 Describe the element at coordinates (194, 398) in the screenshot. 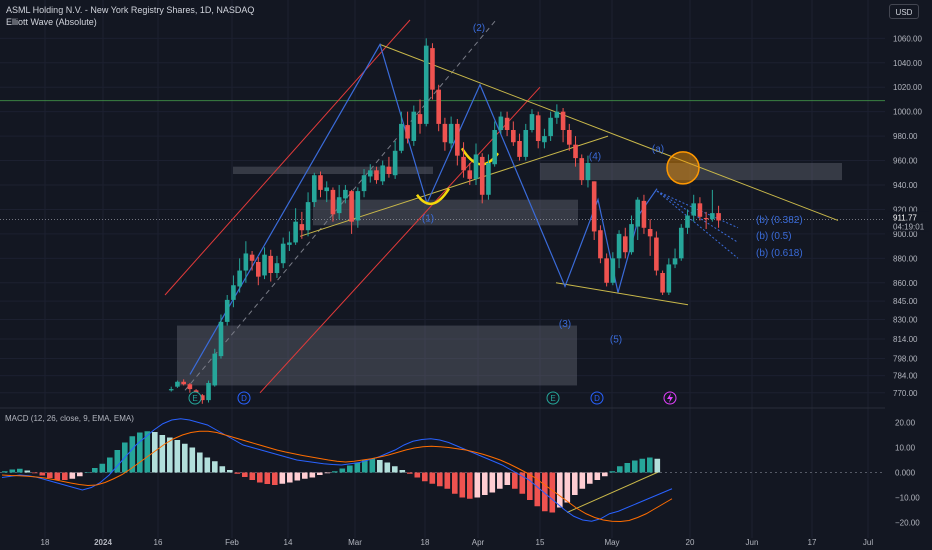

I see `event-marker-label: E` at that location.